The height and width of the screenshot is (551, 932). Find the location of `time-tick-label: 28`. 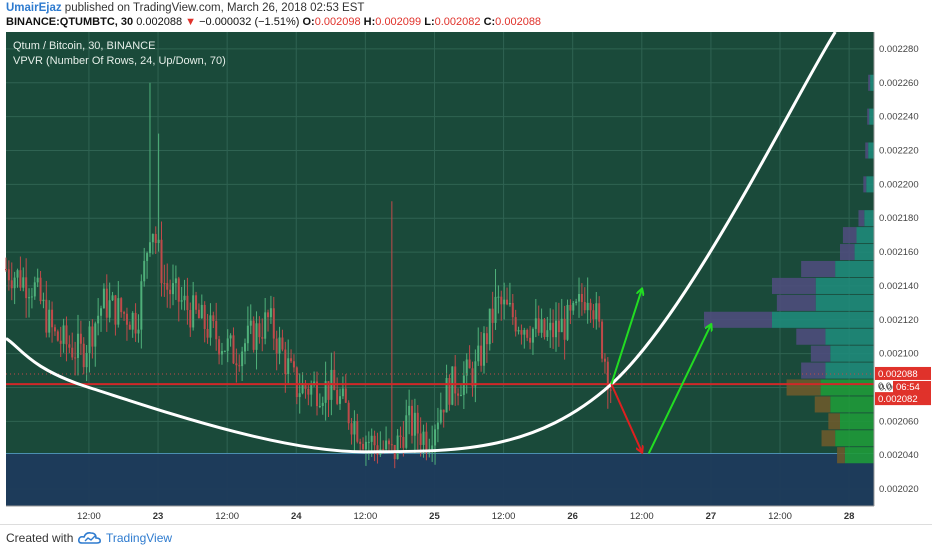

time-tick-label: 28 is located at coordinates (849, 516).